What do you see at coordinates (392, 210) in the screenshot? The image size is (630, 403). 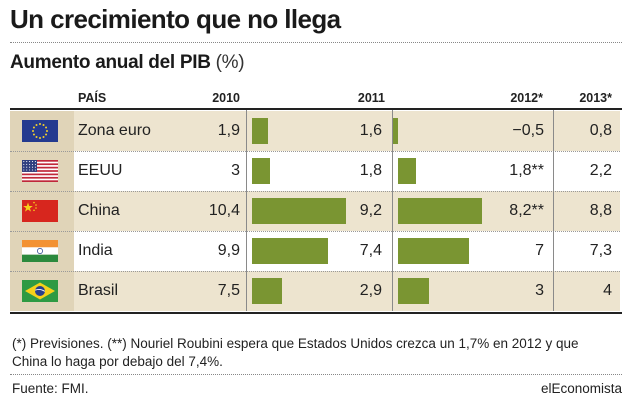 I see `column-separator-2011` at bounding box center [392, 210].